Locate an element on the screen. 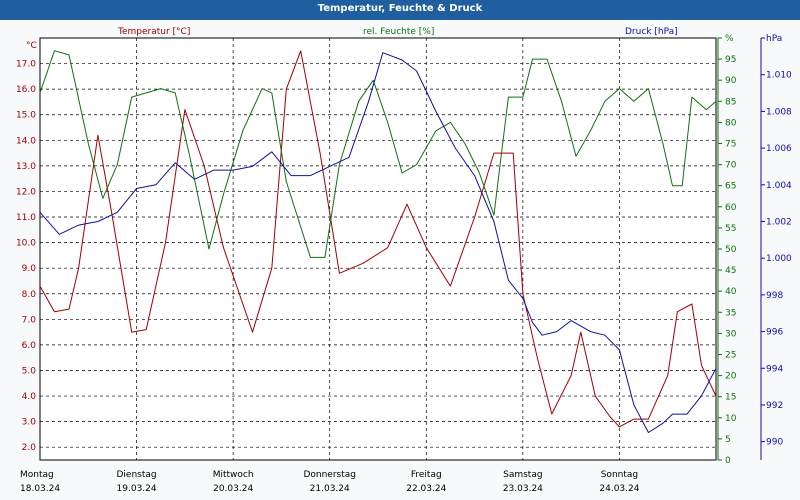  humidity-axis-label: rel. Feuchte [%] is located at coordinates (398, 32).